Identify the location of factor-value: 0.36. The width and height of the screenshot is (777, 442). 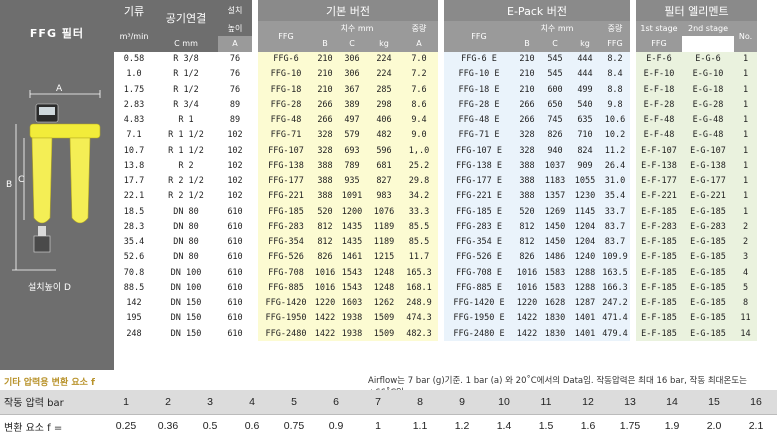
(168, 425).